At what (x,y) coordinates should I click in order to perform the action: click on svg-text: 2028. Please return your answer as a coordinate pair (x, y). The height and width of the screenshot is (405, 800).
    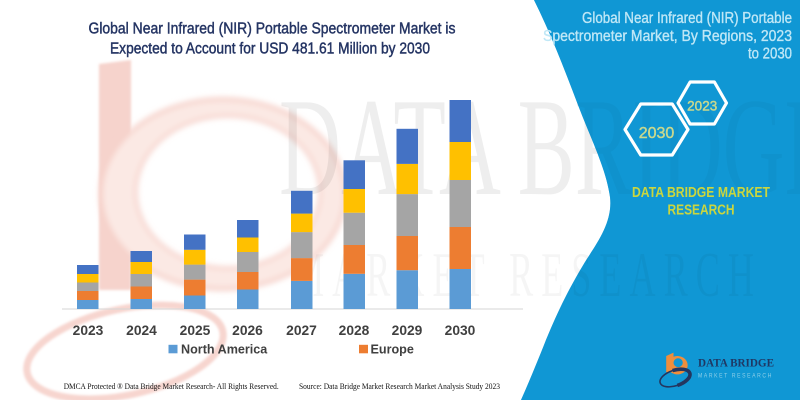
    Looking at the image, I should click on (354, 330).